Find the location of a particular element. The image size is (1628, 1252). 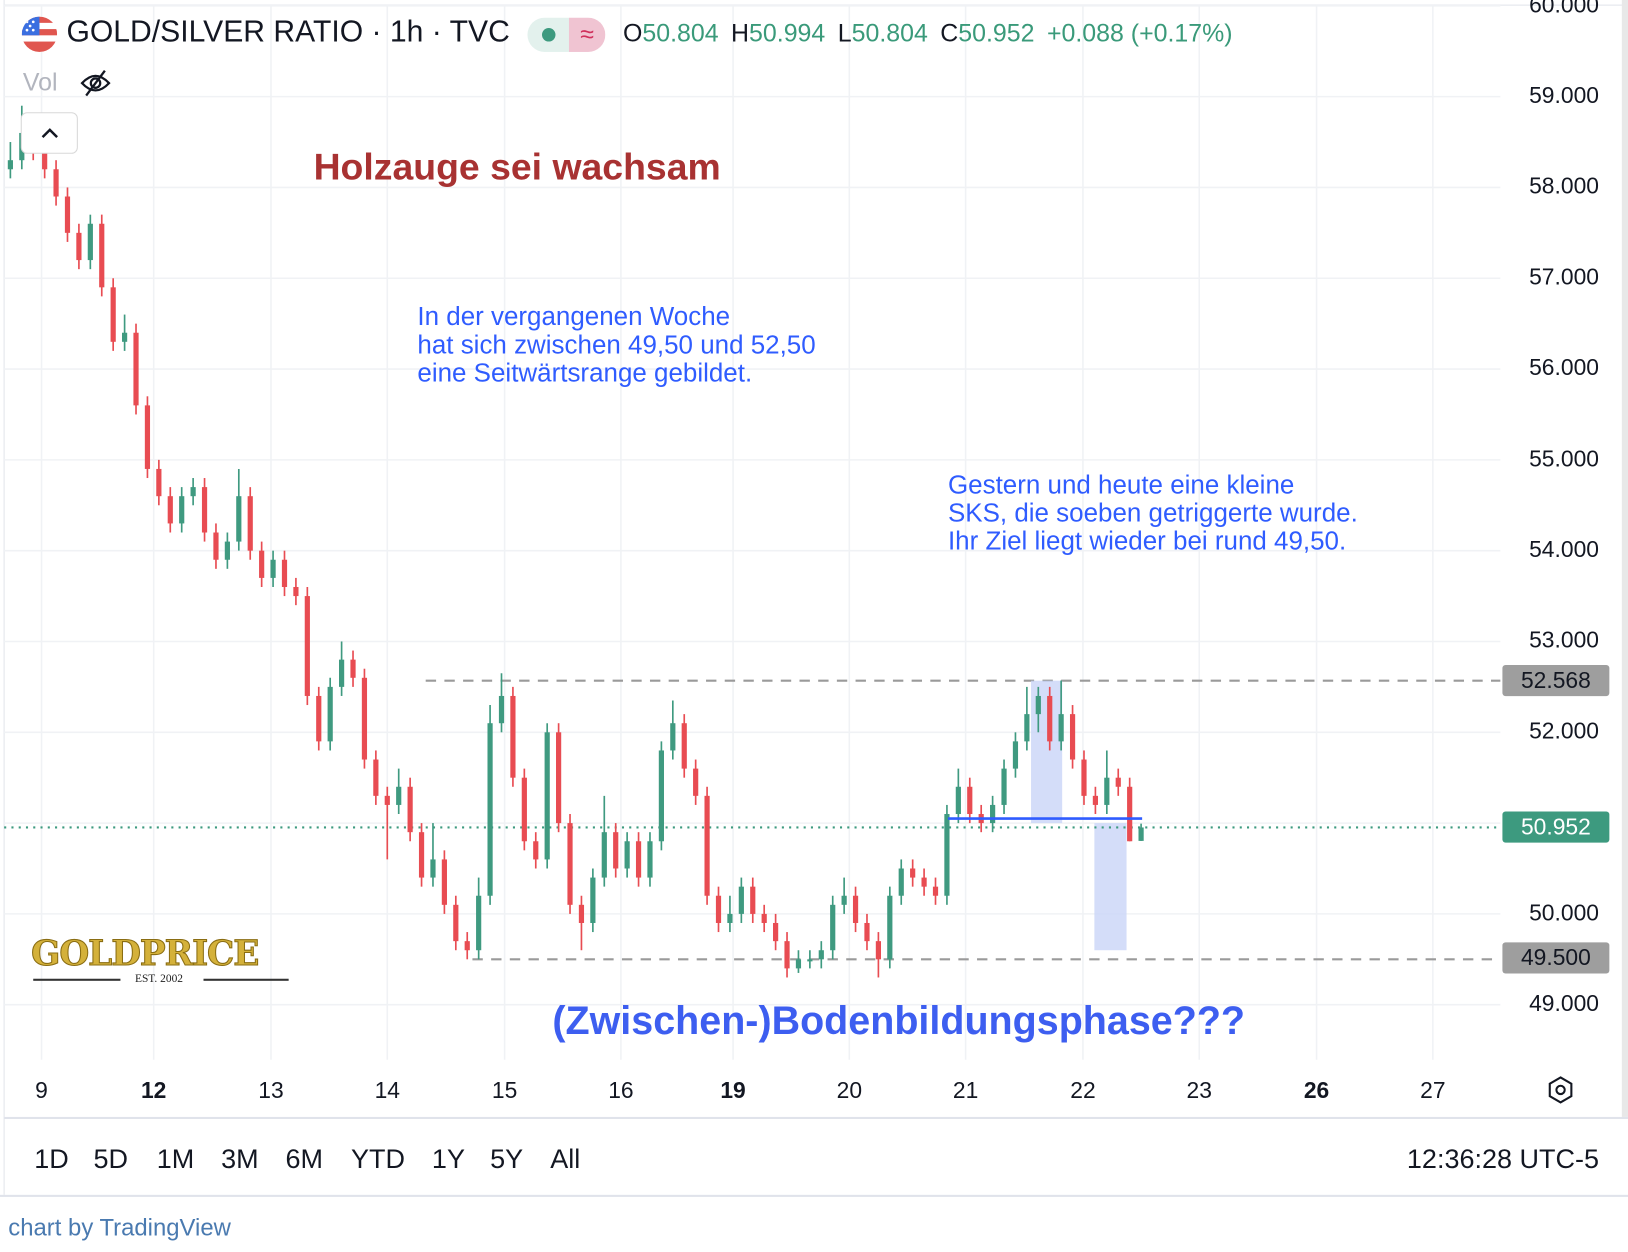

price-axis-label: 57.000 is located at coordinates (1564, 276).